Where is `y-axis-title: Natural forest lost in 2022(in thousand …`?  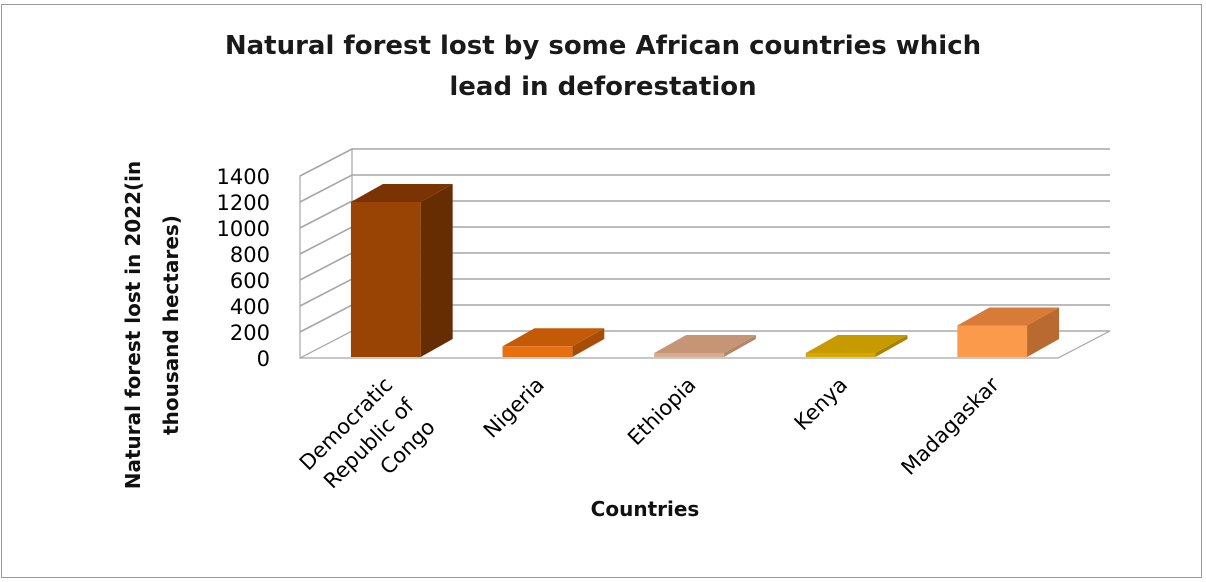 y-axis-title: Natural forest lost in 2022(in thousand … is located at coordinates (152, 325).